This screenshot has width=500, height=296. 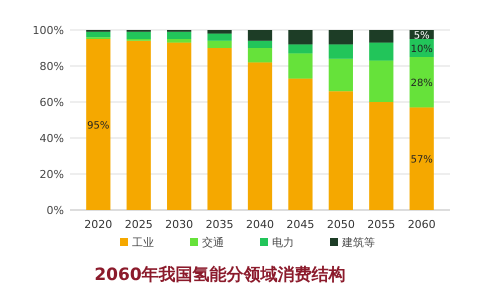 What do you see at coordinates (421, 49) in the screenshot?
I see `data-label: 10%` at bounding box center [421, 49].